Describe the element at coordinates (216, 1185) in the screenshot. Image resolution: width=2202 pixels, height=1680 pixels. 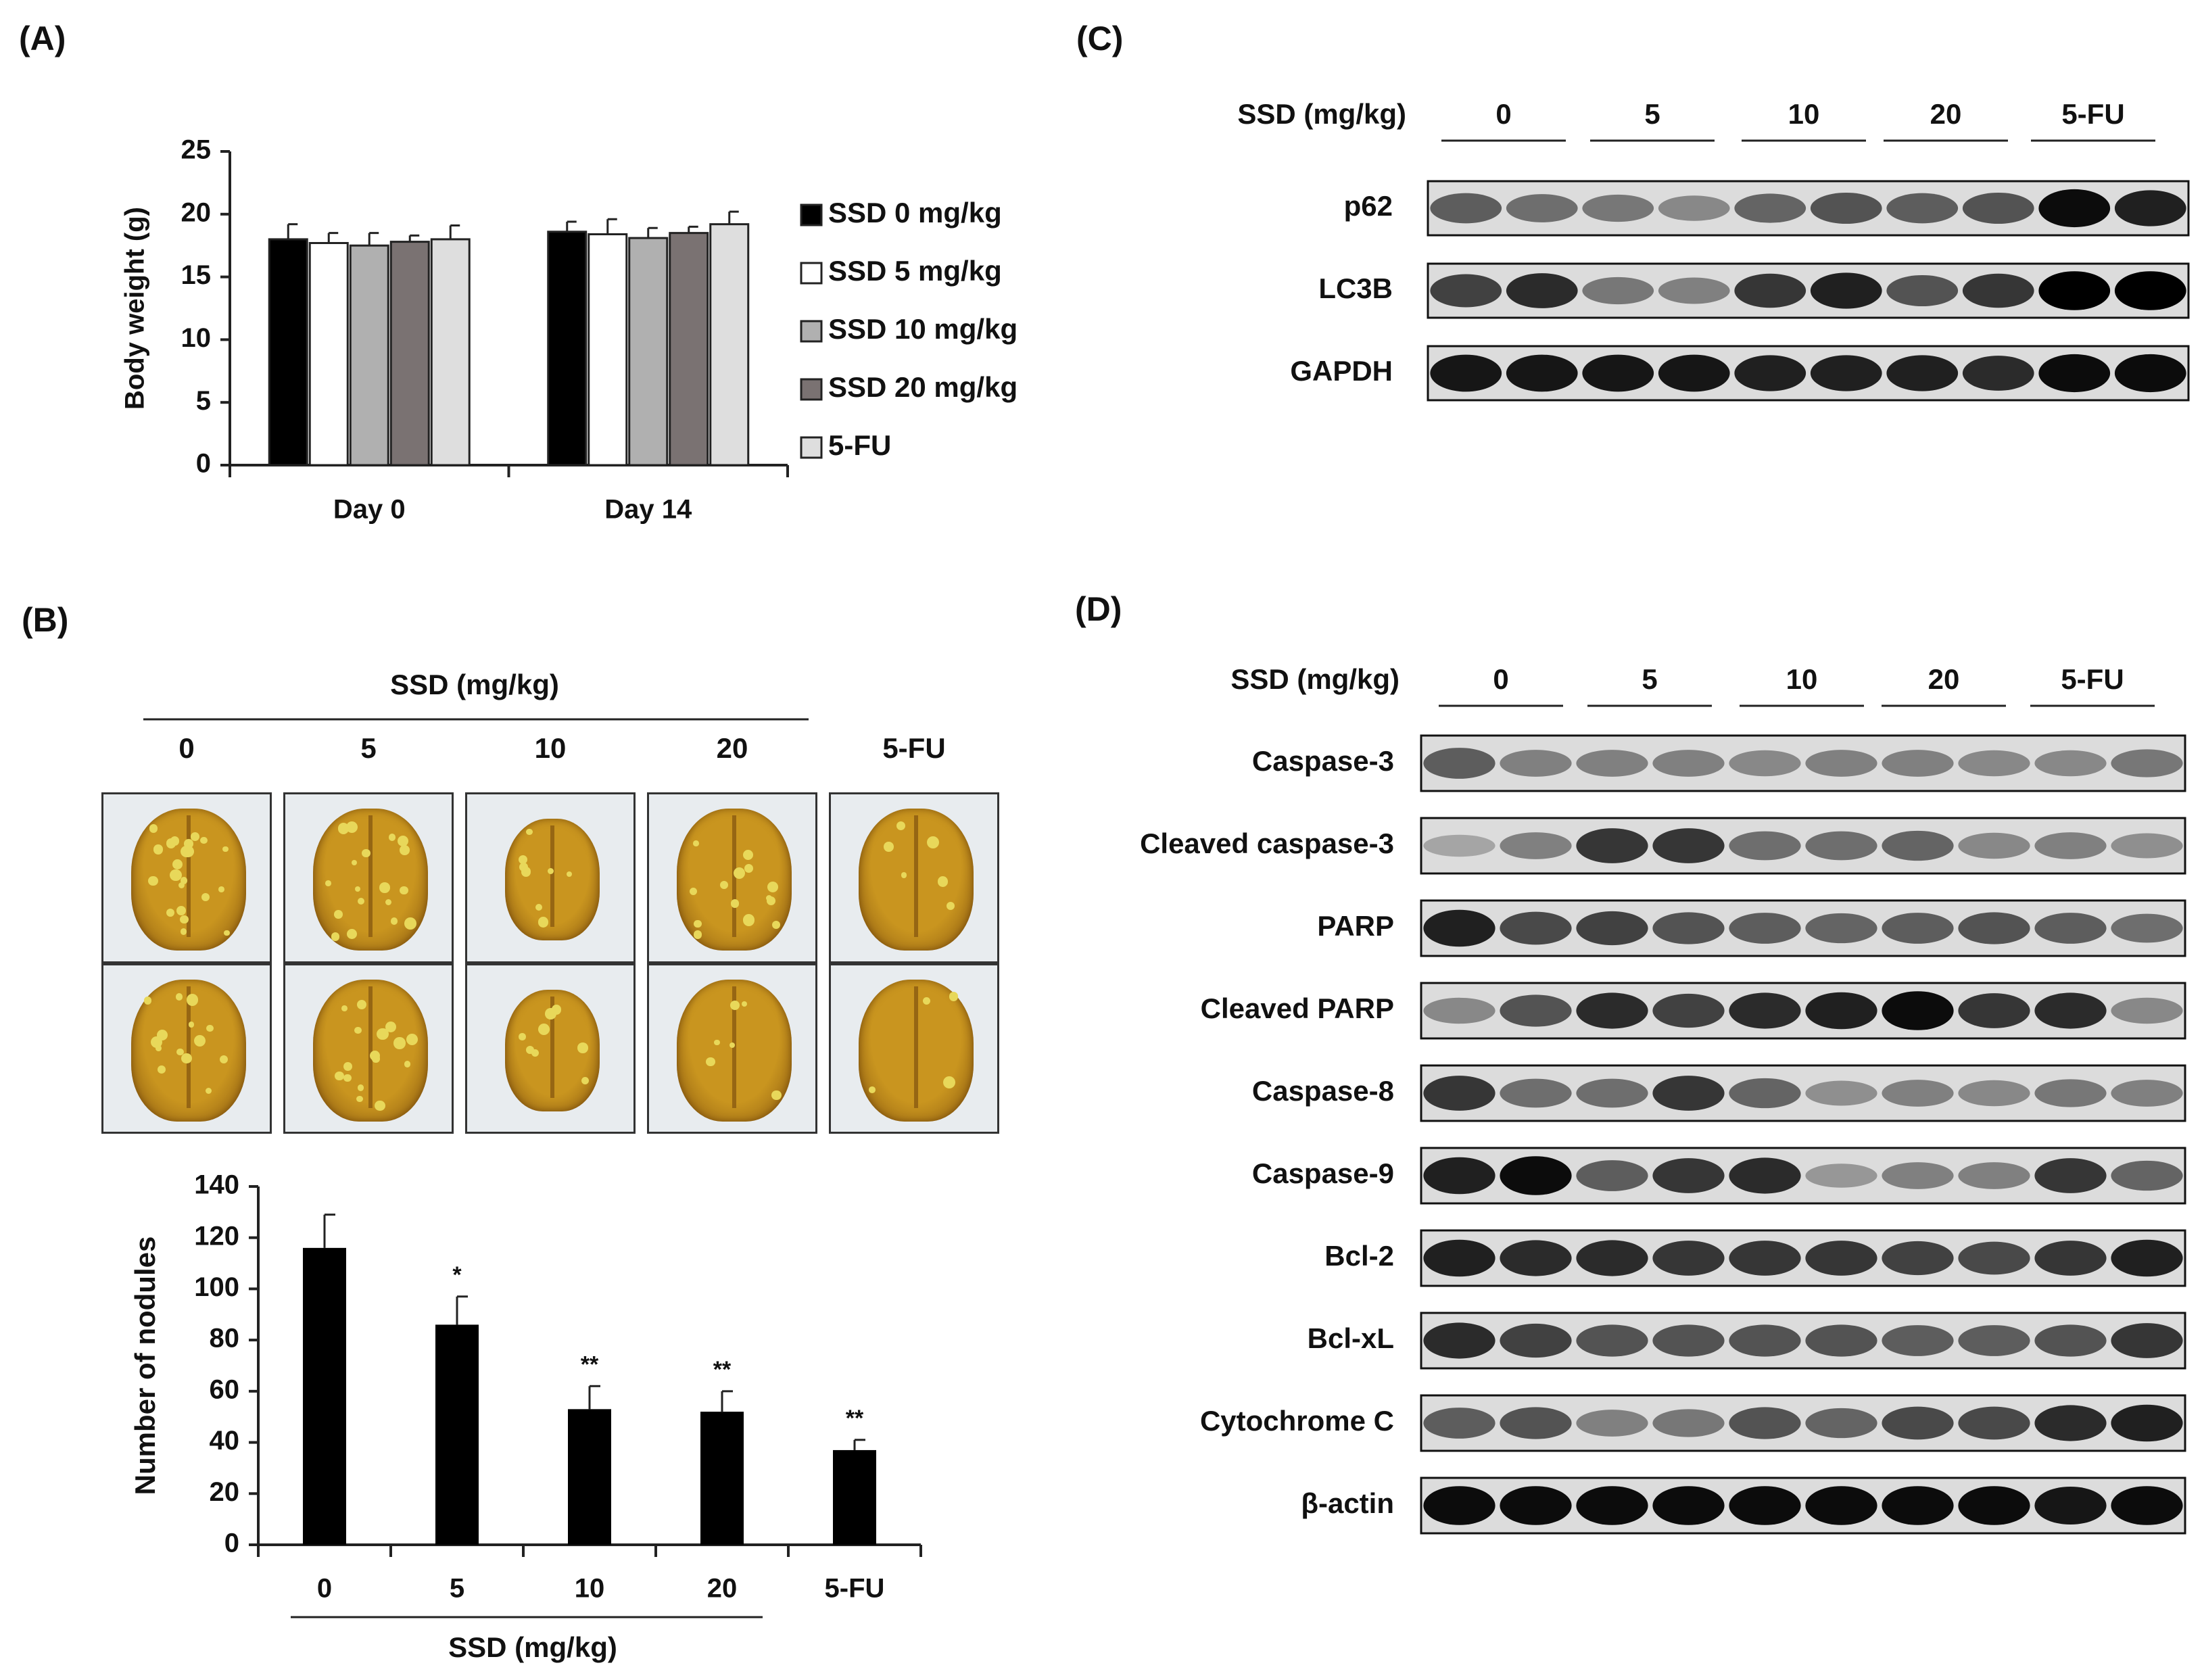
I see `chart-b-y-tick-label: 140` at that location.